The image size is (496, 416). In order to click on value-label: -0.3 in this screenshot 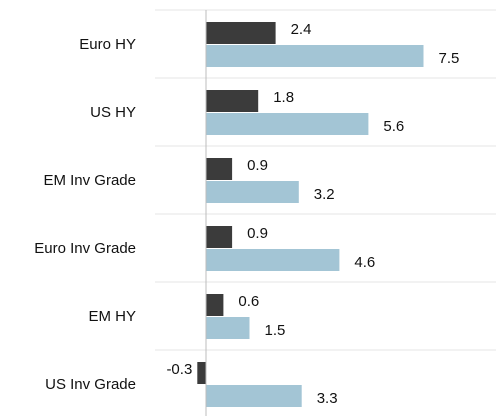, I will do `click(179, 369)`.